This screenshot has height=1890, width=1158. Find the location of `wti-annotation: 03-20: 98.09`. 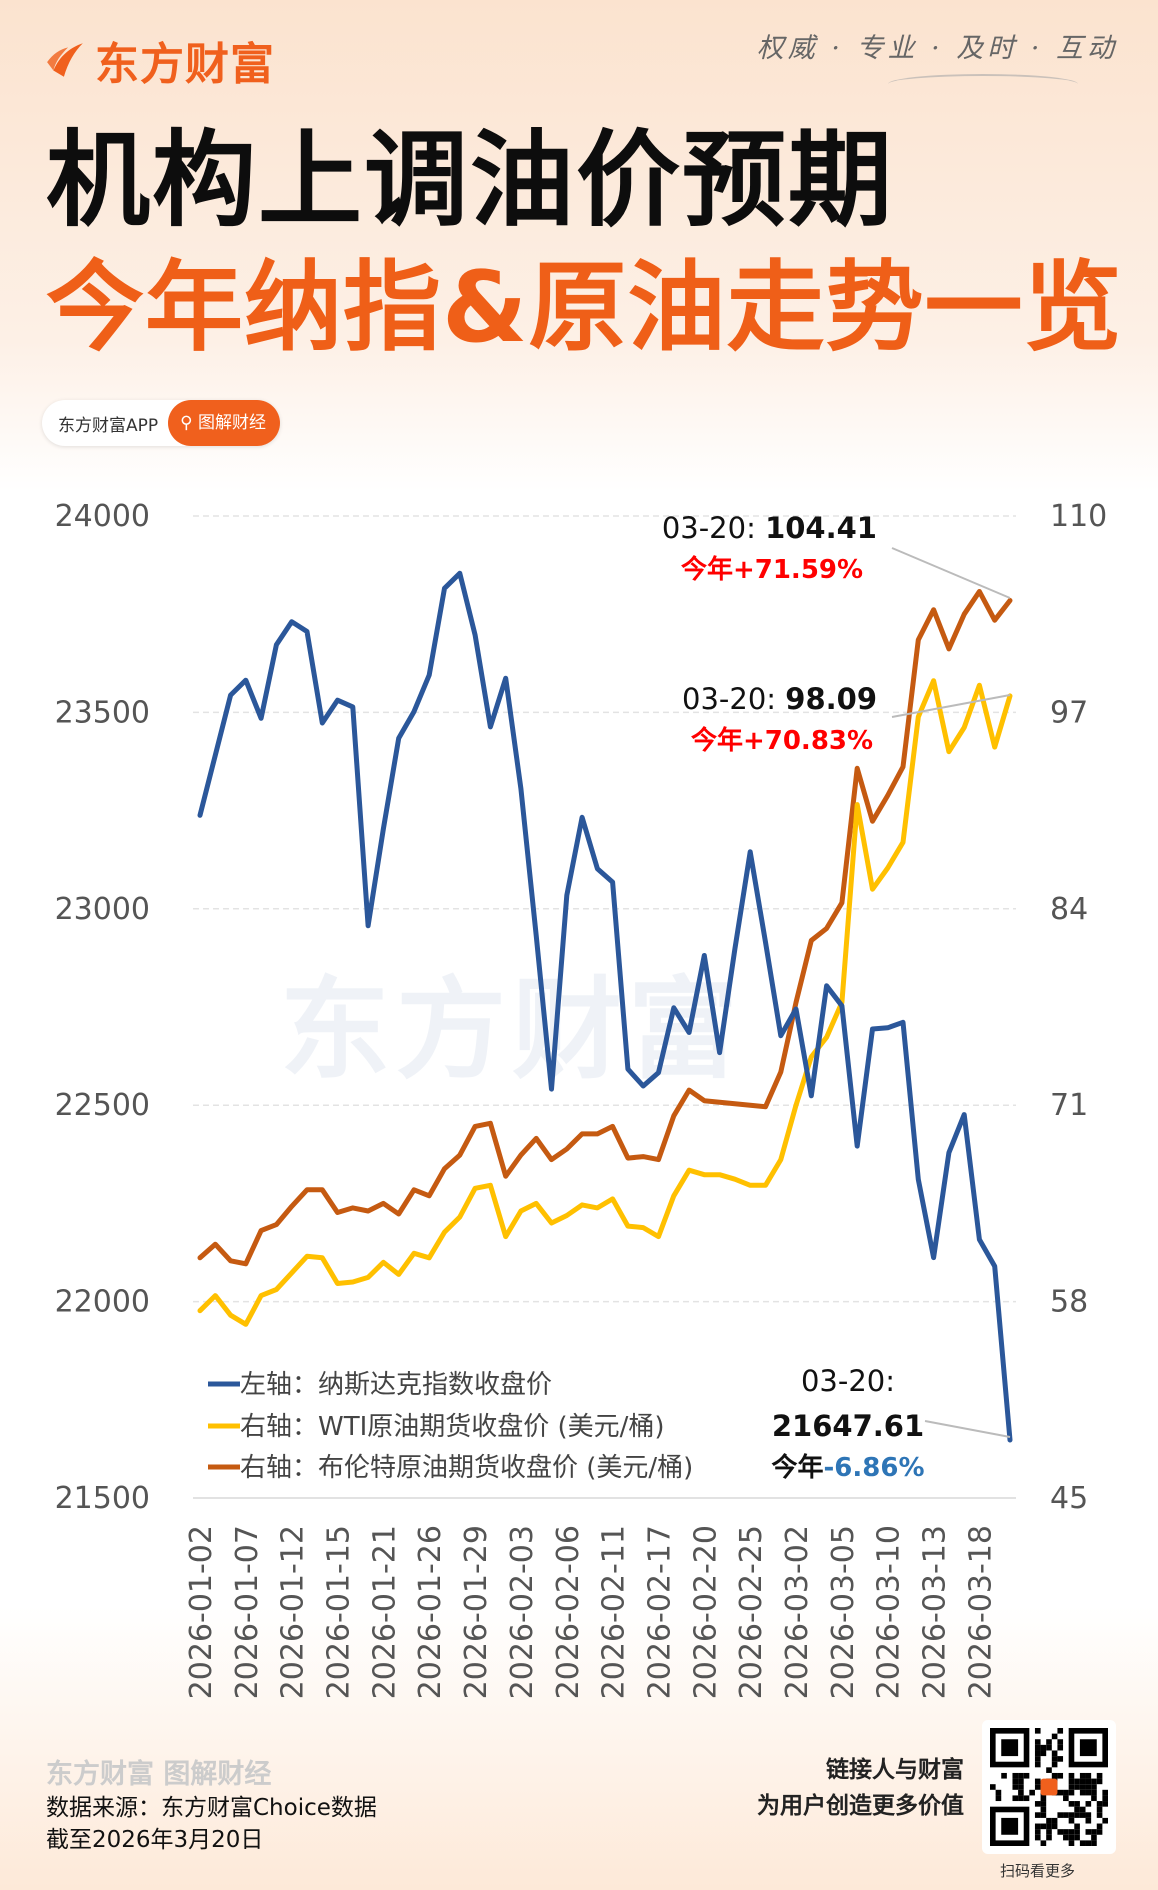

wti-annotation: 03-20: 98.09 is located at coordinates (779, 699).